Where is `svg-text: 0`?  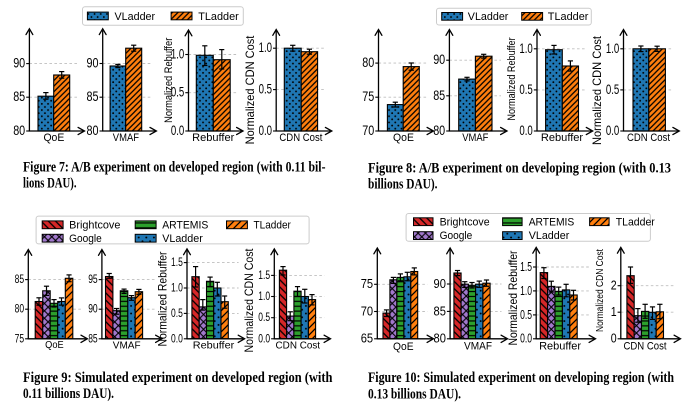 svg-text: 0 is located at coordinates (614, 338).